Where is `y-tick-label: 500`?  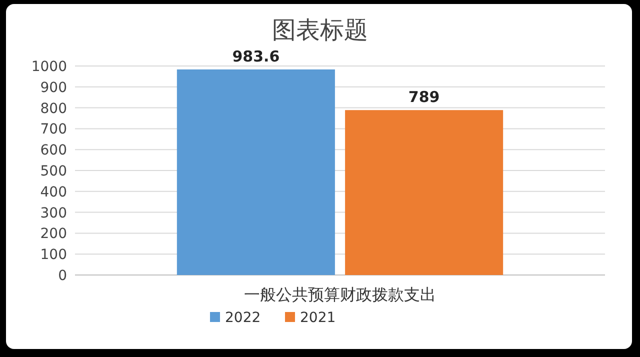 y-tick-label: 500 is located at coordinates (53, 172).